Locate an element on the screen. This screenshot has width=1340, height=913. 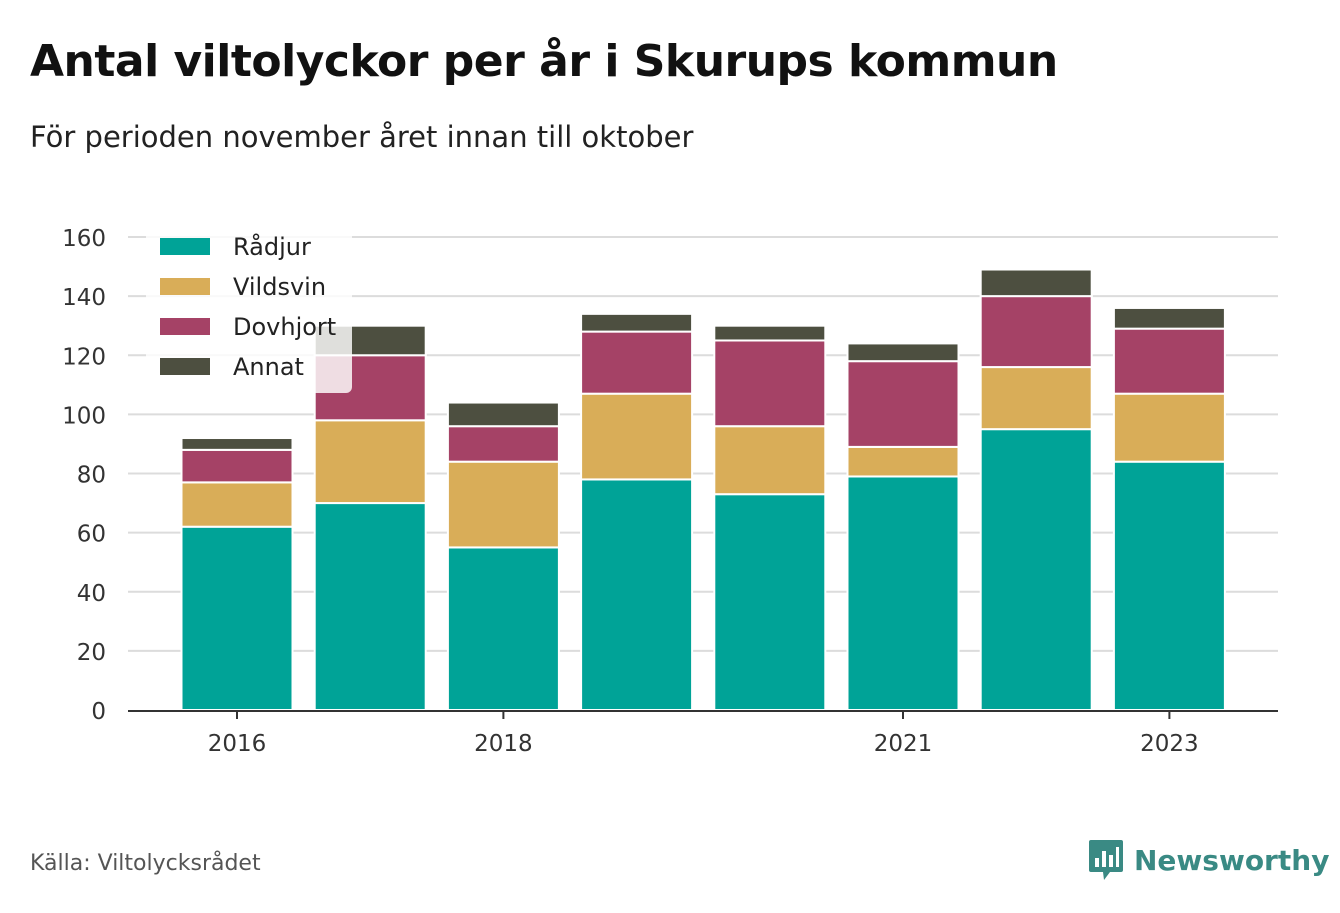
y-tick-label: 140 is located at coordinates (84, 298).